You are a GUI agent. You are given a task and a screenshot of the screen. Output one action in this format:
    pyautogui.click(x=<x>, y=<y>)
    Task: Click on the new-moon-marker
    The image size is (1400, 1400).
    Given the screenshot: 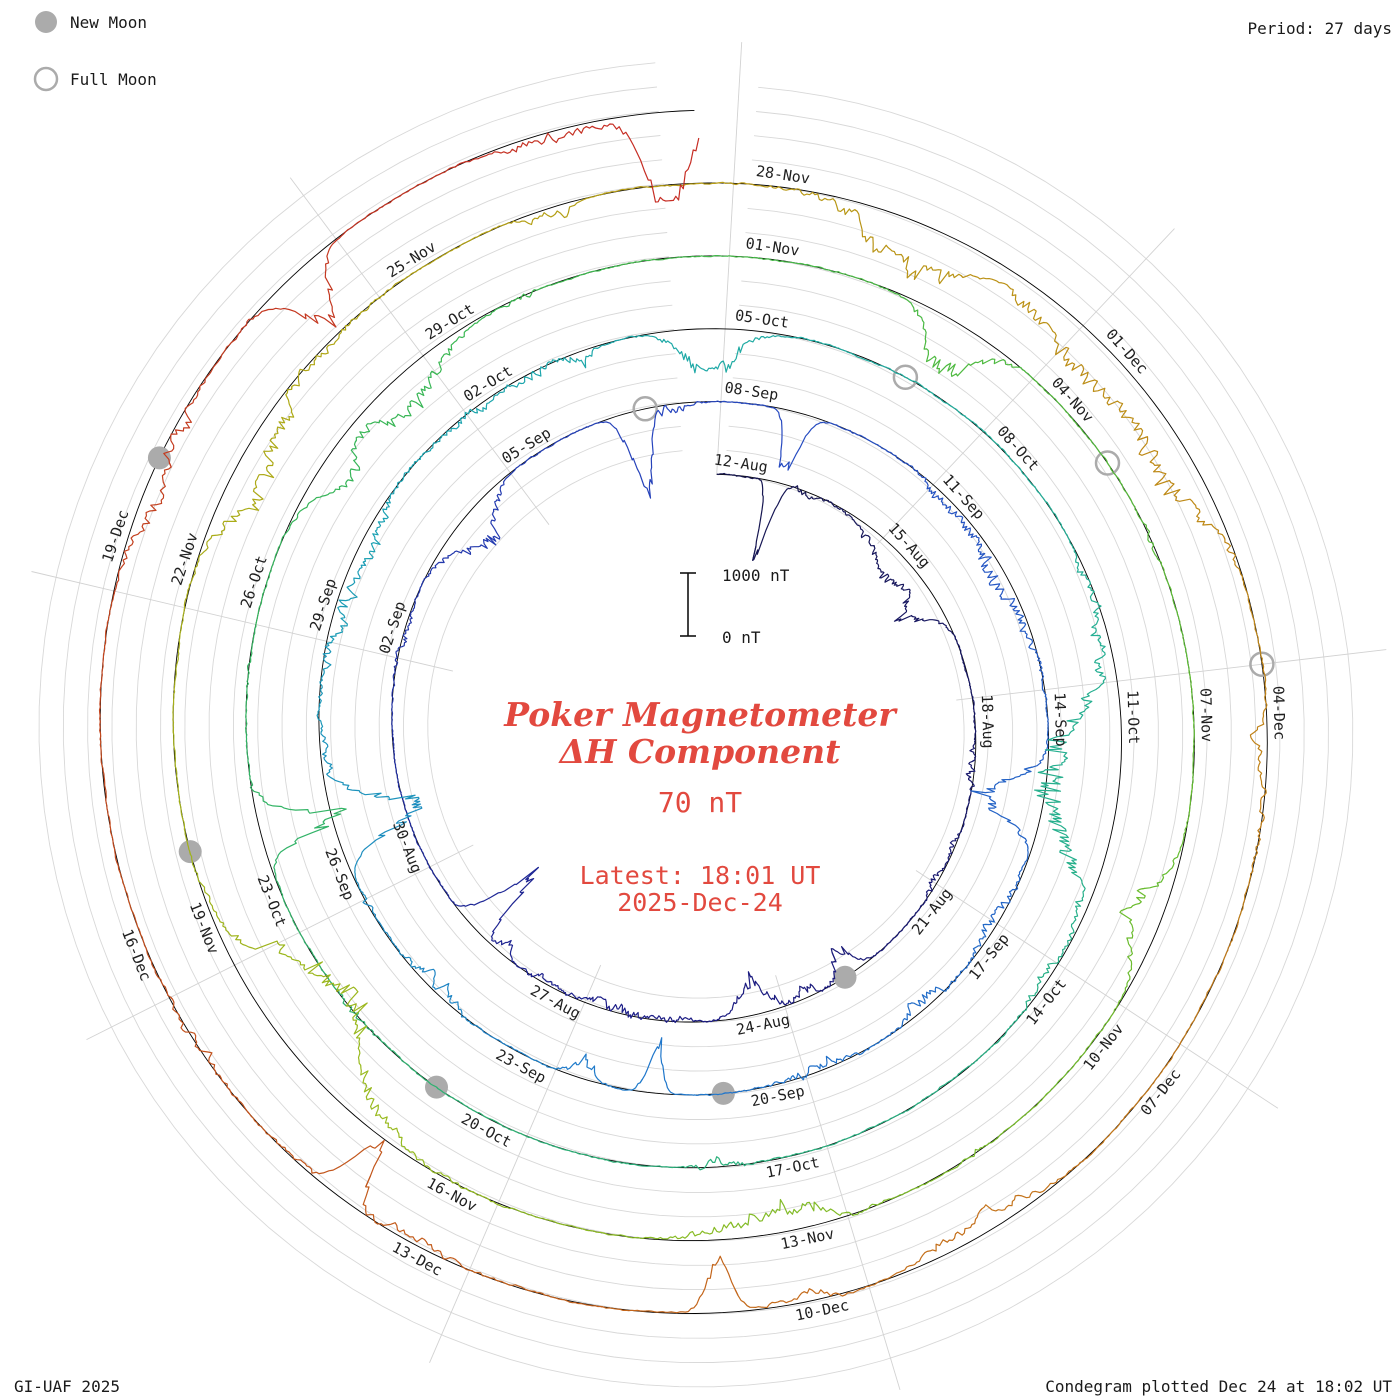 What is the action you would take?
    pyautogui.click(x=845, y=977)
    